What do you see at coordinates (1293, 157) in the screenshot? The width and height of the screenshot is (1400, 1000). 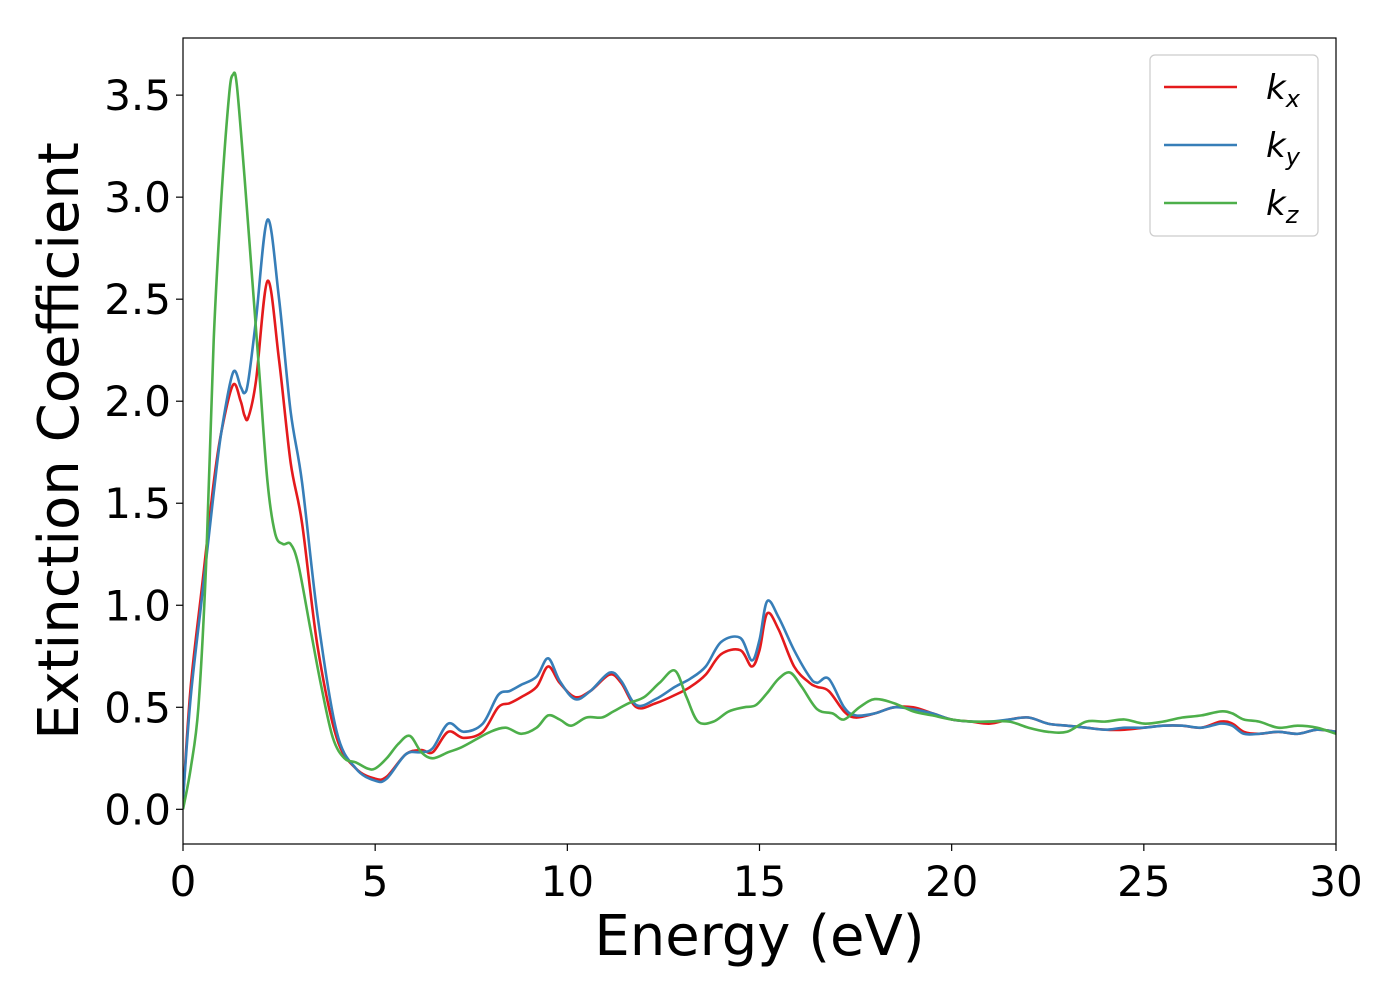 I see `legend-label-subscript: y` at bounding box center [1293, 157].